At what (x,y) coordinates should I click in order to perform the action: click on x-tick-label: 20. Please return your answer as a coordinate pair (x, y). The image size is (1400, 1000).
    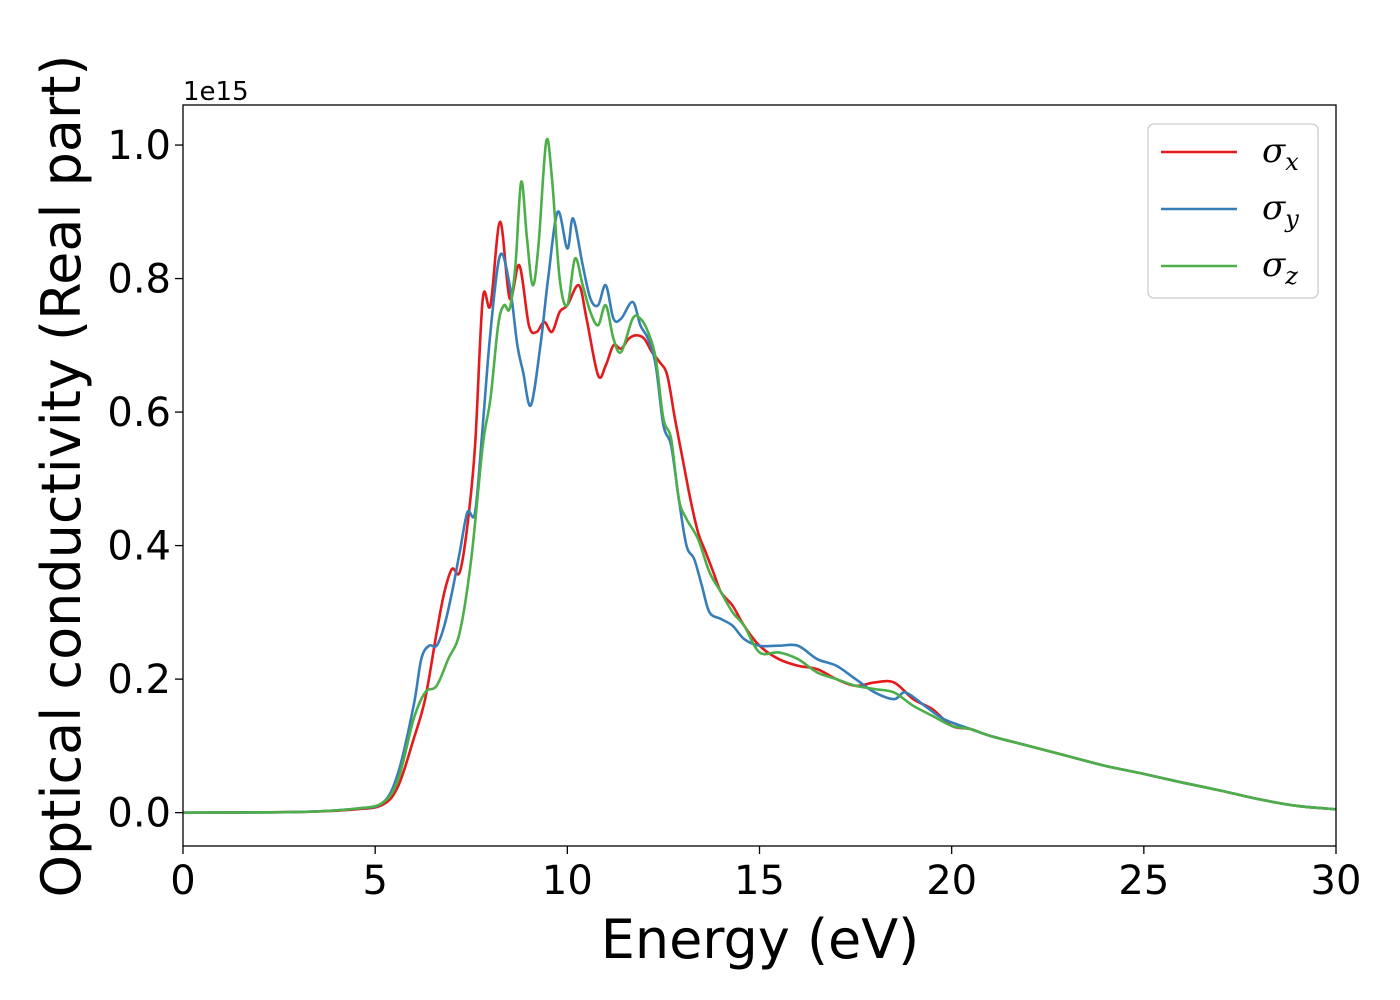
    Looking at the image, I should click on (951, 881).